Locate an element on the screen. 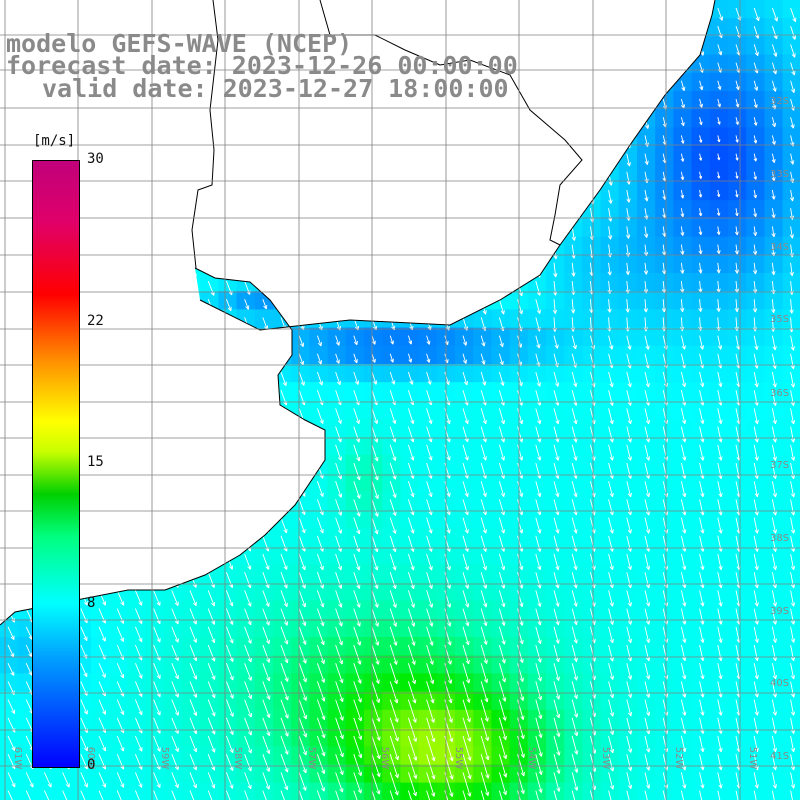 The height and width of the screenshot is (800, 800). latitude-label: 37S is located at coordinates (779, 465).